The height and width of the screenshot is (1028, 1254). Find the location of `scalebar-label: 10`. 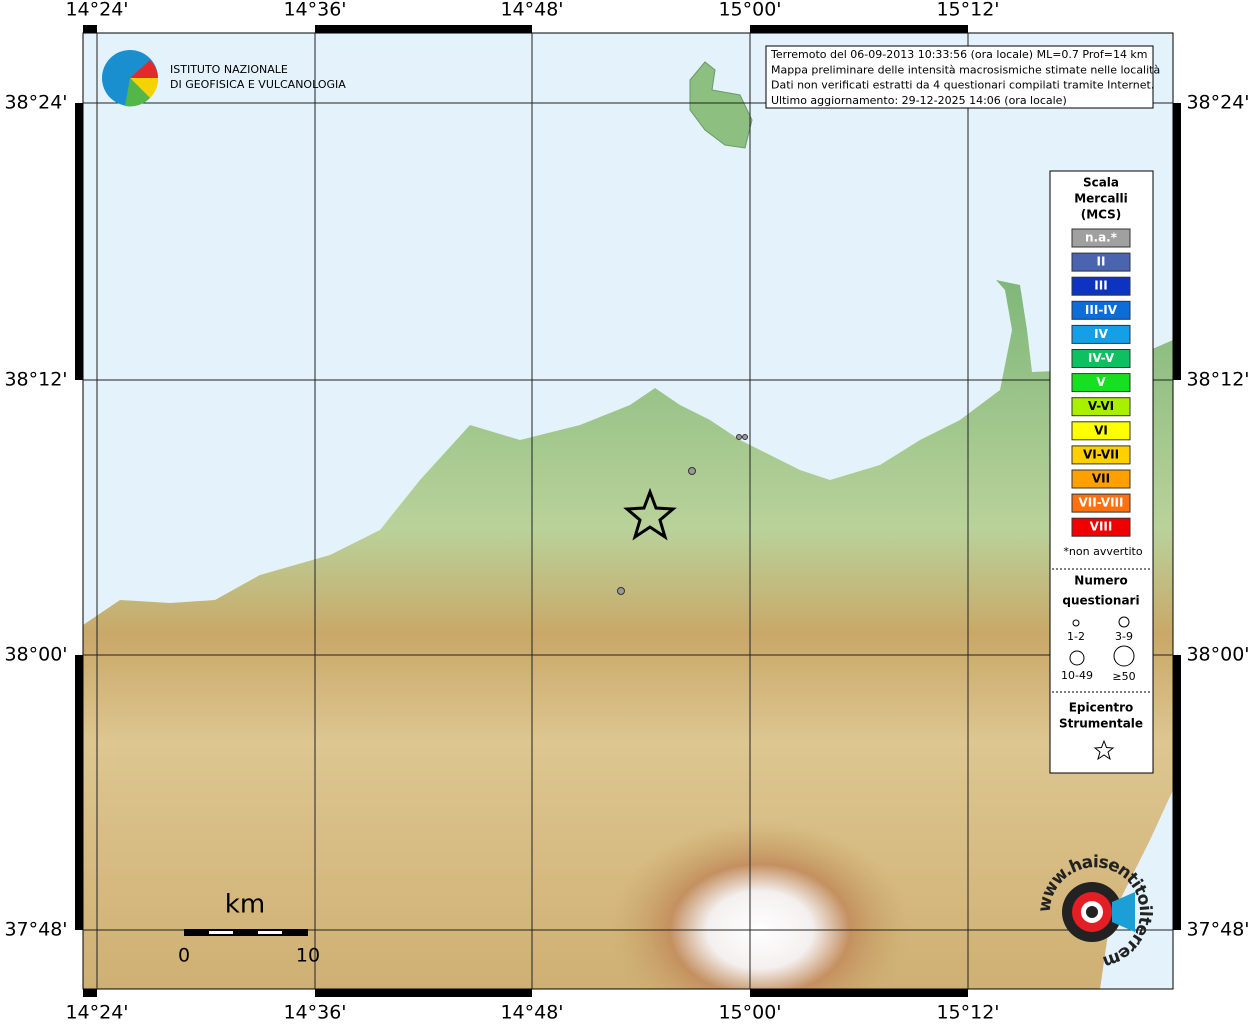

scalebar-label: 10 is located at coordinates (308, 956).